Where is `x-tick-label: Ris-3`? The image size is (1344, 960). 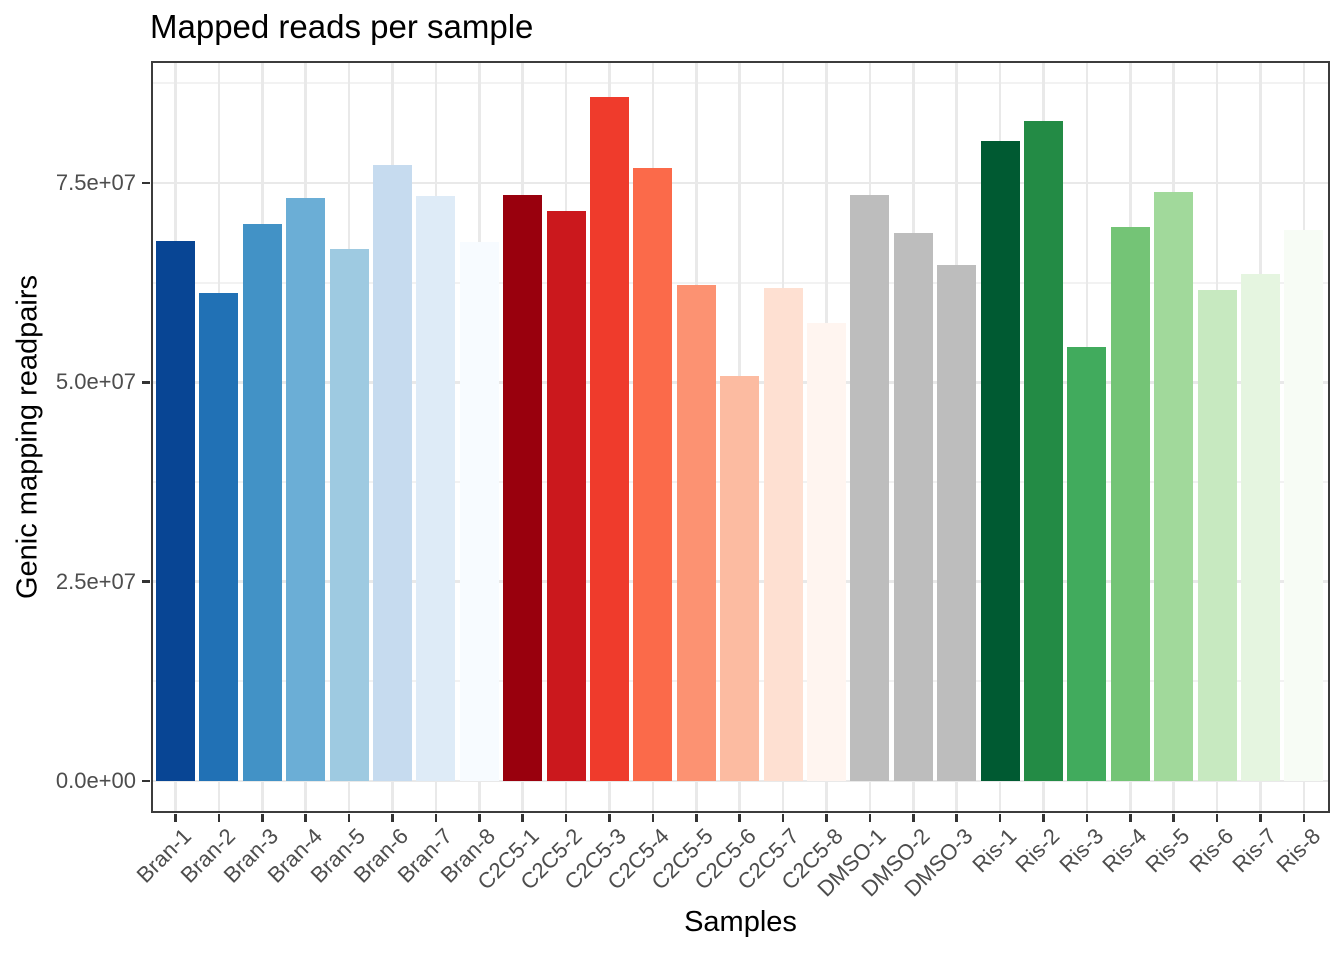 x-tick-label: Ris-3 is located at coordinates (1080, 850).